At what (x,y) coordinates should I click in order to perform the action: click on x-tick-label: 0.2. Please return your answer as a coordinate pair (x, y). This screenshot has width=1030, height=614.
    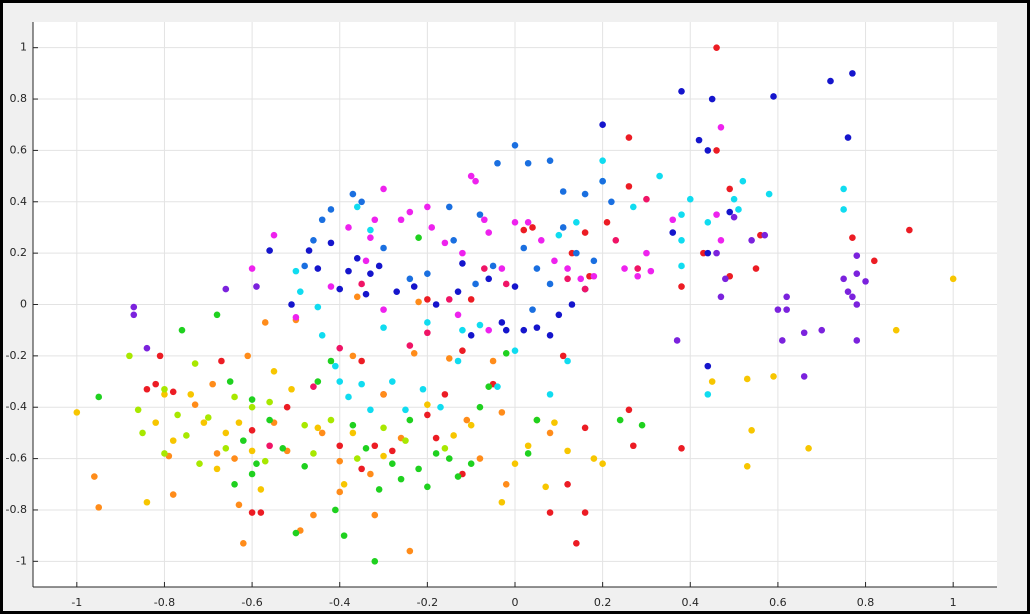
    Looking at the image, I should click on (603, 602).